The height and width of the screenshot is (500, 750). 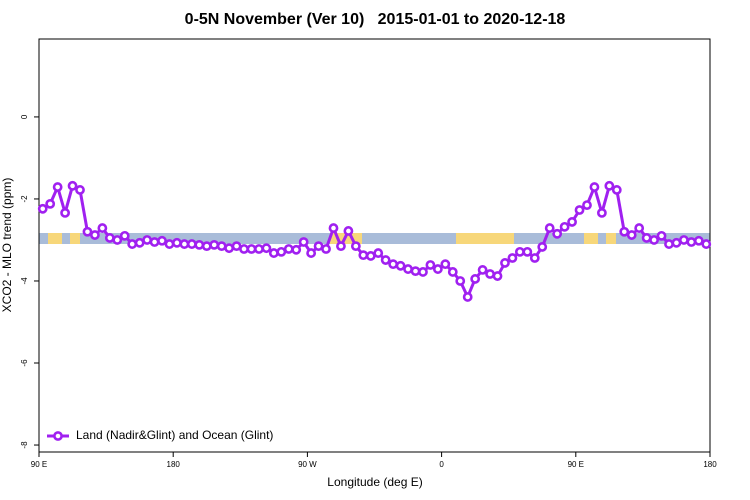 What do you see at coordinates (374, 238) in the screenshot?
I see `ocean-band` at bounding box center [374, 238].